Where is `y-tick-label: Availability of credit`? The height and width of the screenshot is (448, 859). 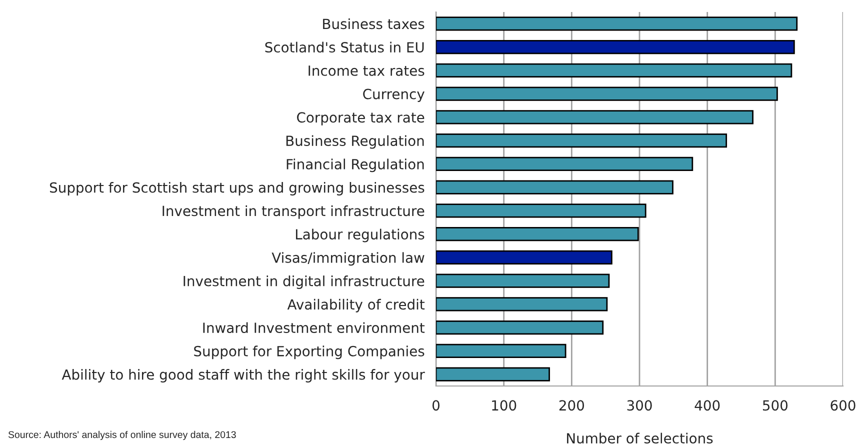 y-tick-label: Availability of credit is located at coordinates (356, 305).